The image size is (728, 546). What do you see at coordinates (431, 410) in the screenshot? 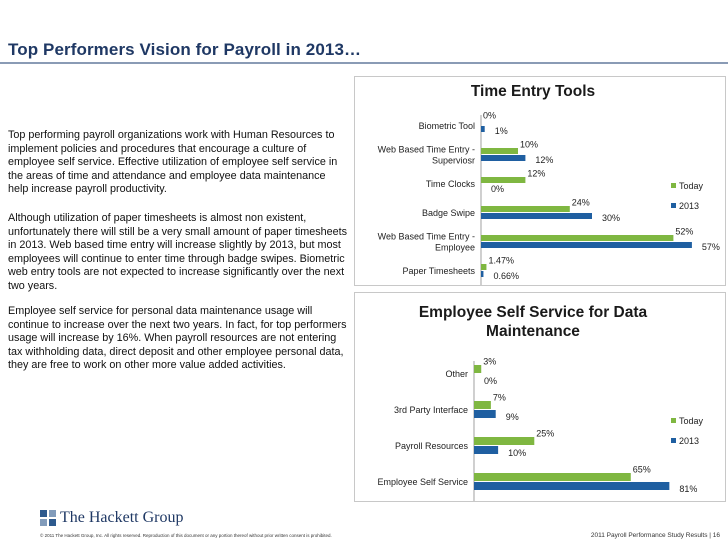
I see `category-label: 3rd Party Interface` at bounding box center [431, 410].